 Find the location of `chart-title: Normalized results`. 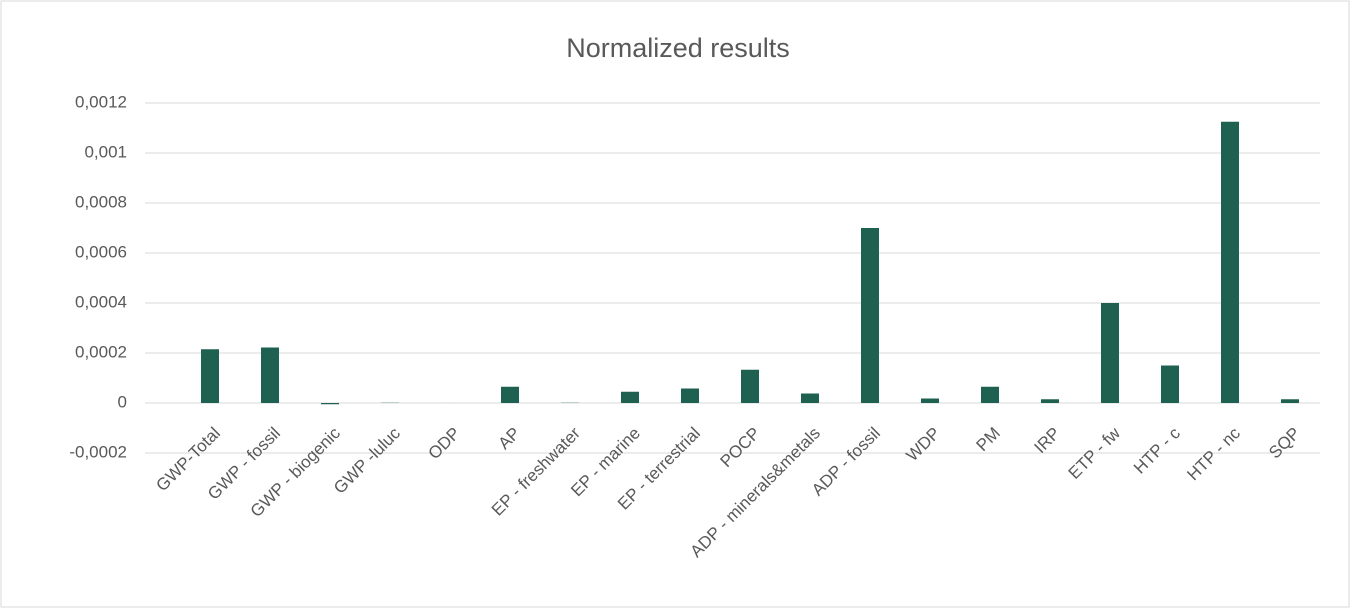

chart-title: Normalized results is located at coordinates (678, 48).